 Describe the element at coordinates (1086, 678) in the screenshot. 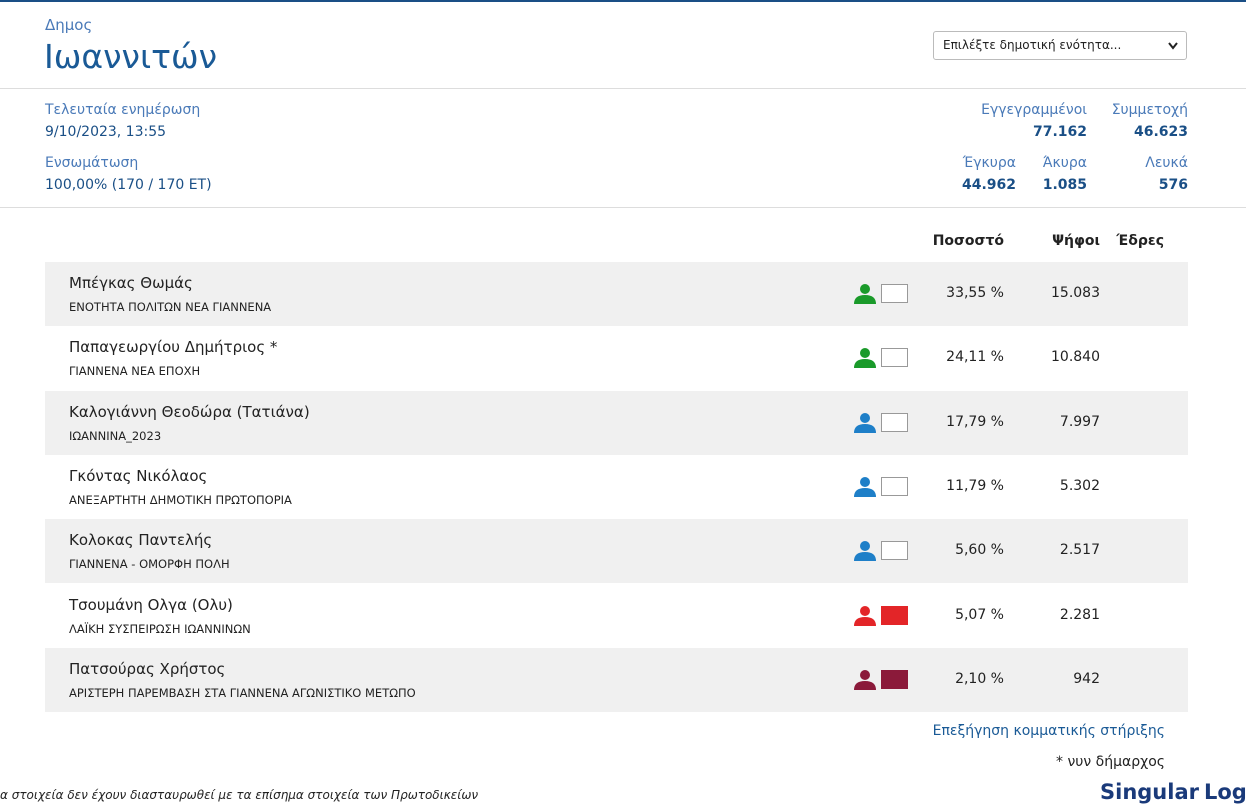

I see `votes: 942` at that location.